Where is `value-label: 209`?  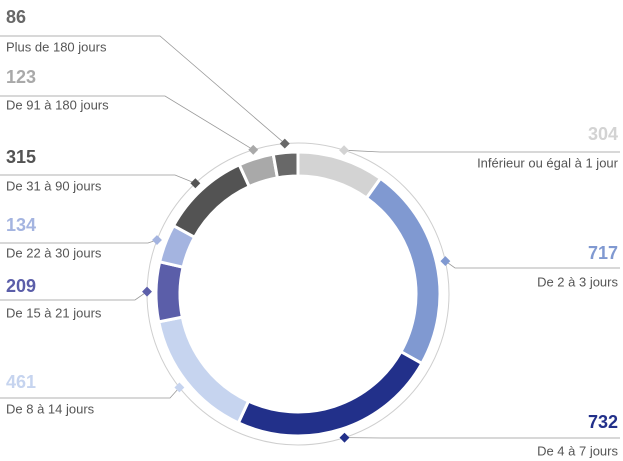
value-label: 209 is located at coordinates (21, 286).